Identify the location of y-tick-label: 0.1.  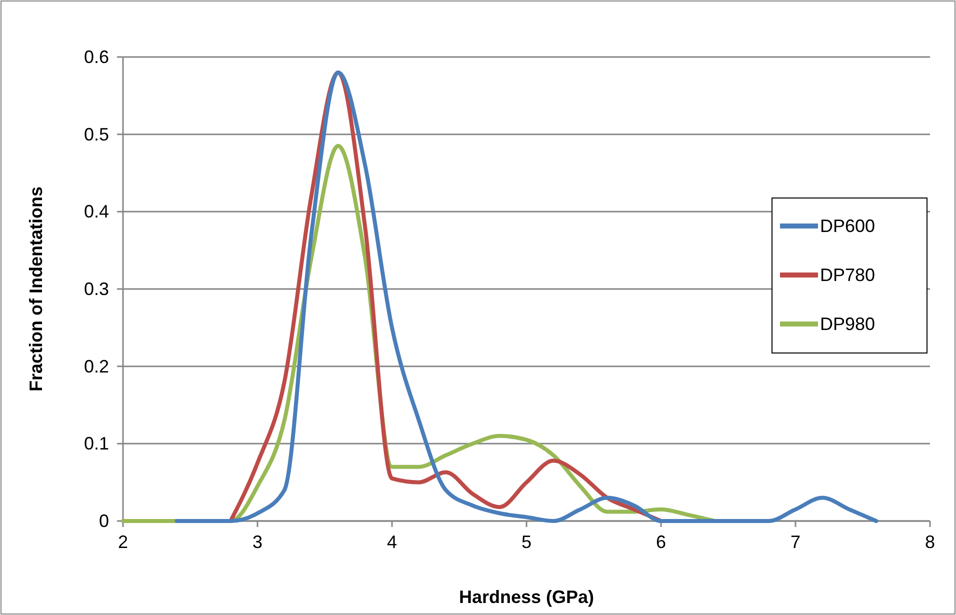
(96, 444).